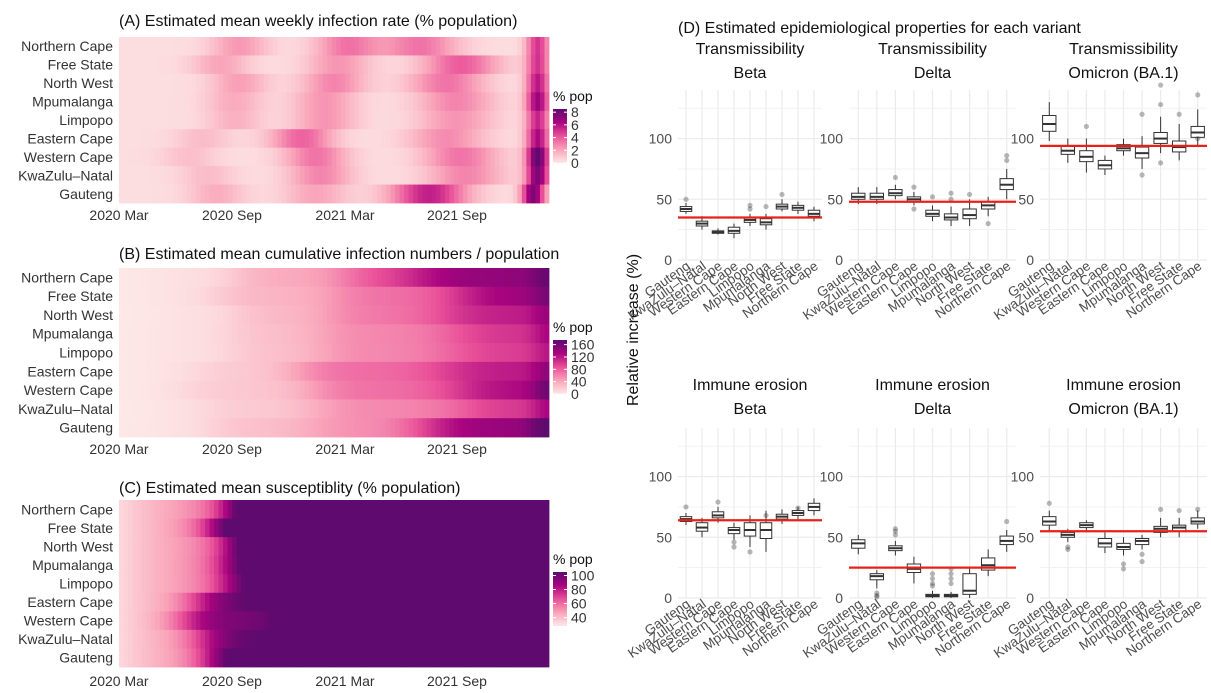 Image resolution: width=1211 pixels, height=693 pixels. Describe the element at coordinates (67, 46) in the screenshot. I see `heatmap-row-label: Northern Cape` at that location.